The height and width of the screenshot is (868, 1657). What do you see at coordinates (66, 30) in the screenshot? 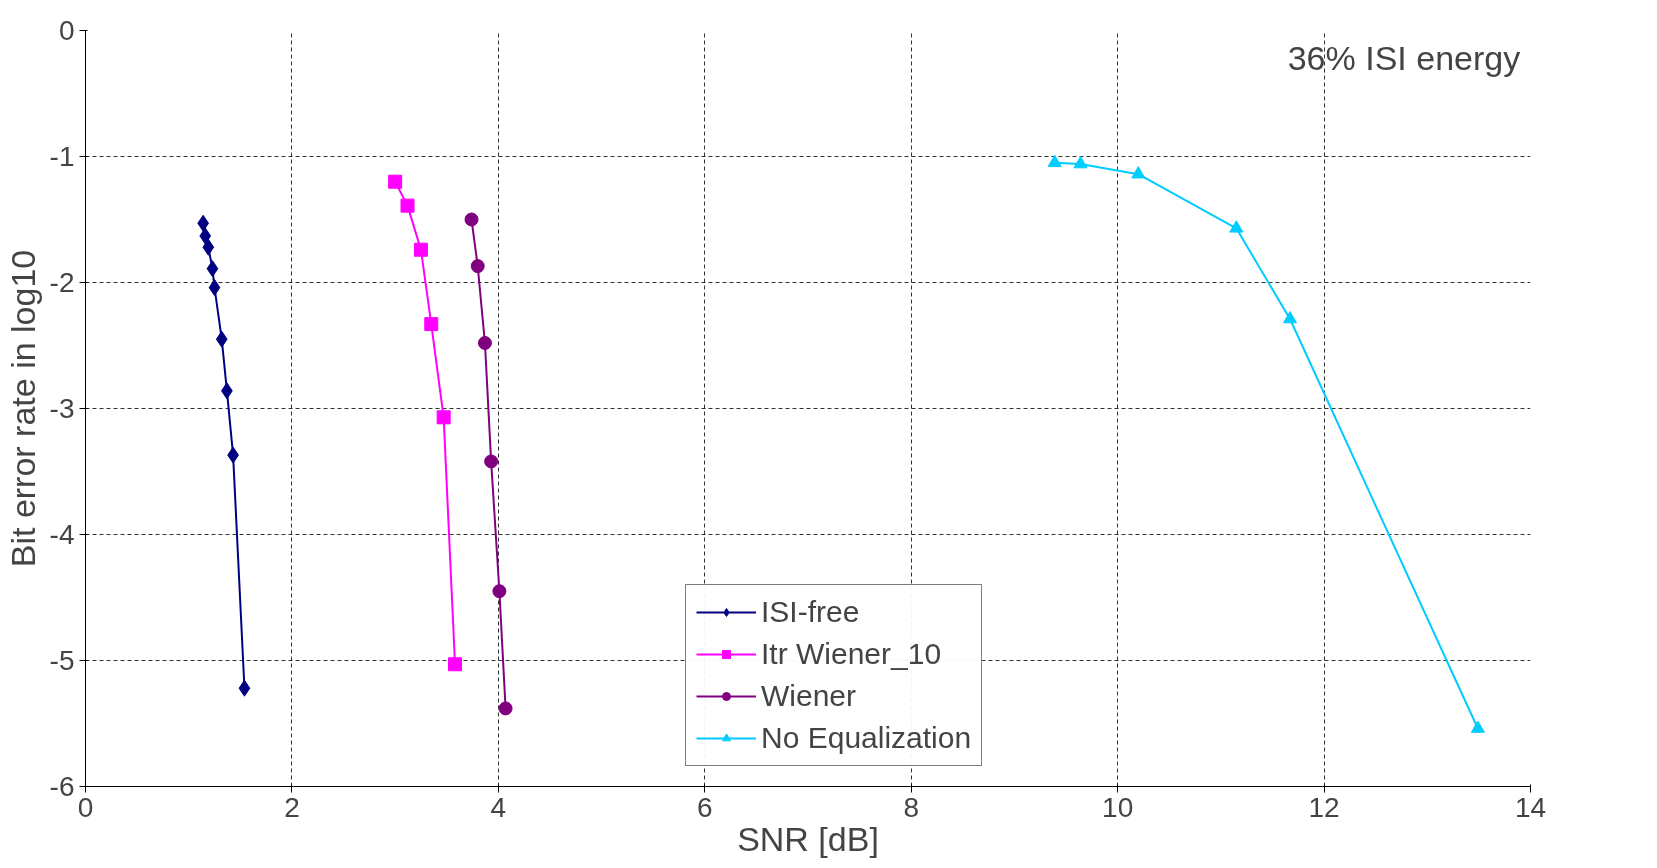
I see `y-tick-label: 0` at bounding box center [66, 30].